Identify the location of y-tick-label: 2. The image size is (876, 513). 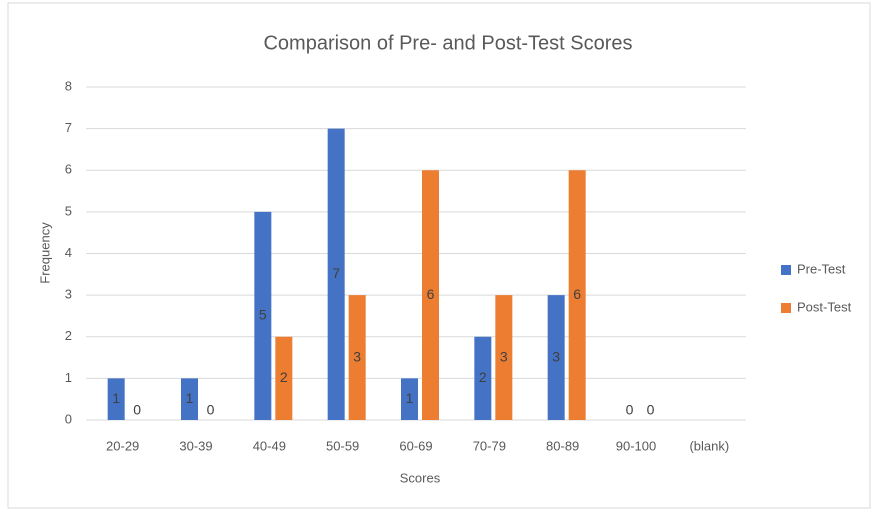
(68, 335).